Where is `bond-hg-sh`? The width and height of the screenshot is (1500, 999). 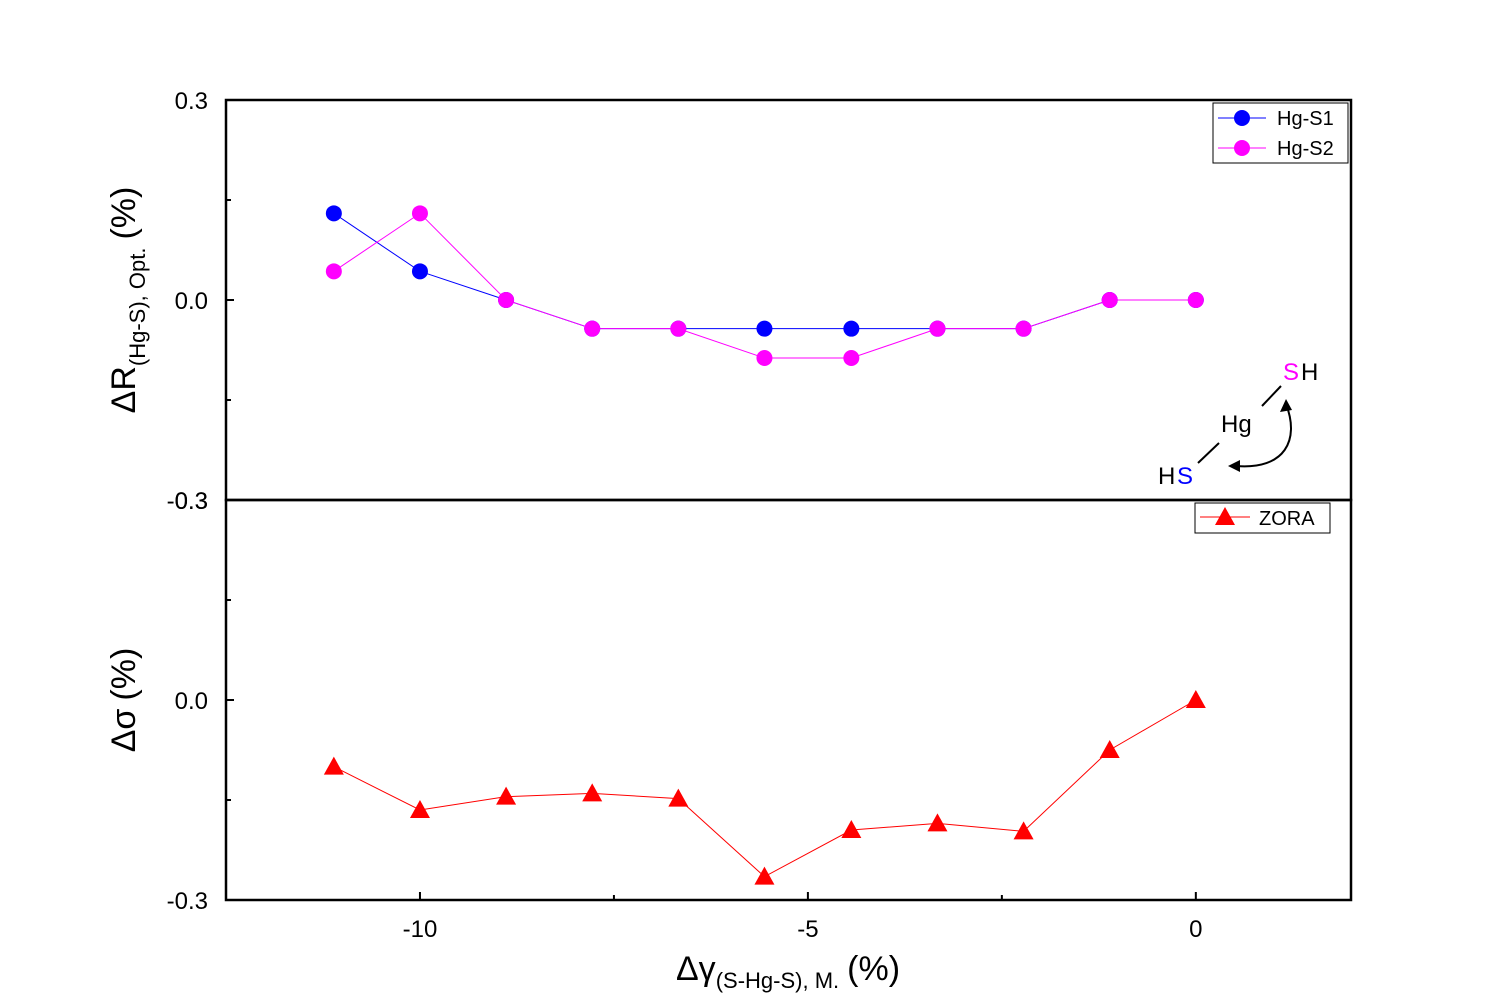
bond-hg-sh is located at coordinates (1271, 396).